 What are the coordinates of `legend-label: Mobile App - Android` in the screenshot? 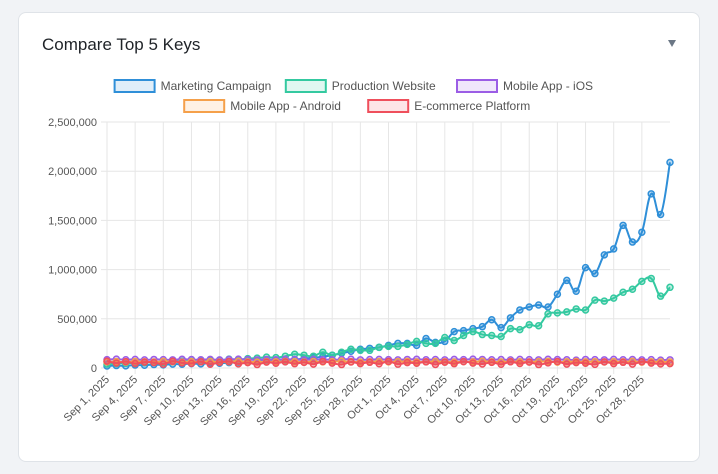 It's located at (285, 106).